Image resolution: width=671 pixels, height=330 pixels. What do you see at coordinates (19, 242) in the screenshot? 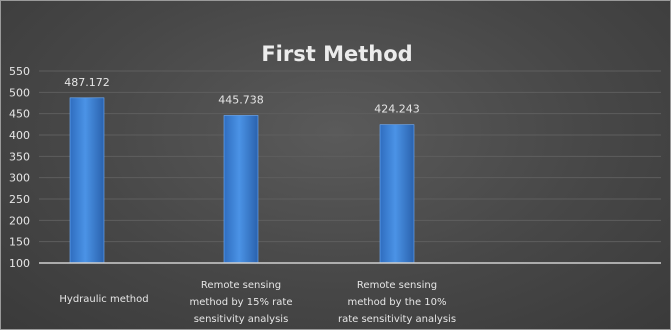
I see `y-tick-label: 150` at bounding box center [19, 242].